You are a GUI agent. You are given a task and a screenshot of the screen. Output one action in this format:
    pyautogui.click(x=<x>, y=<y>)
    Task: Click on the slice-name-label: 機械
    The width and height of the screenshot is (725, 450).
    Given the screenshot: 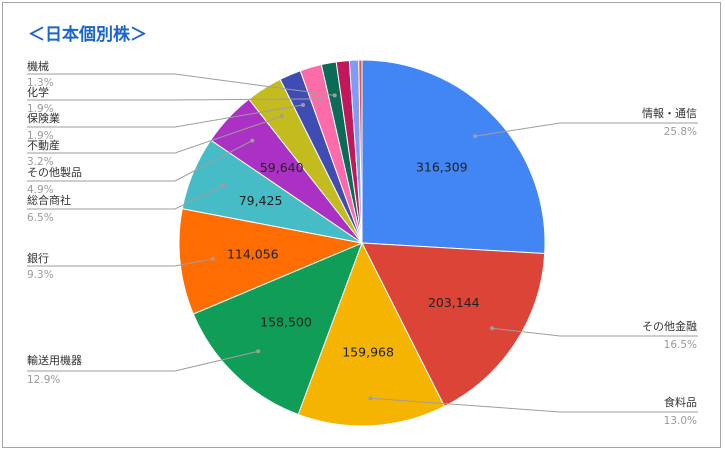 What is the action you would take?
    pyautogui.click(x=38, y=66)
    